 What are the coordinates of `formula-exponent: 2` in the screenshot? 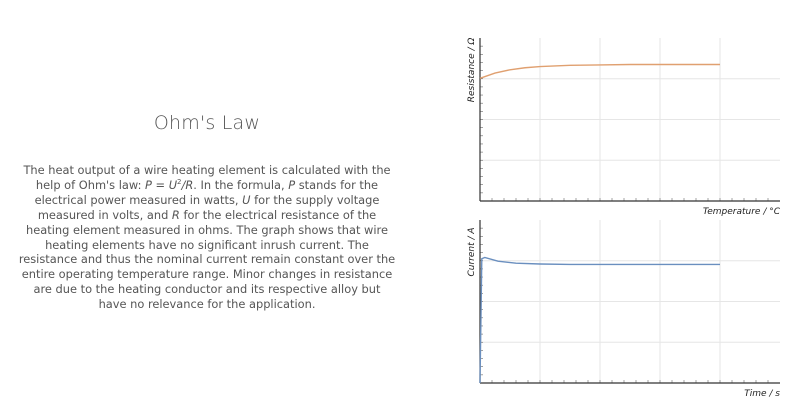 It's located at (179, 182).